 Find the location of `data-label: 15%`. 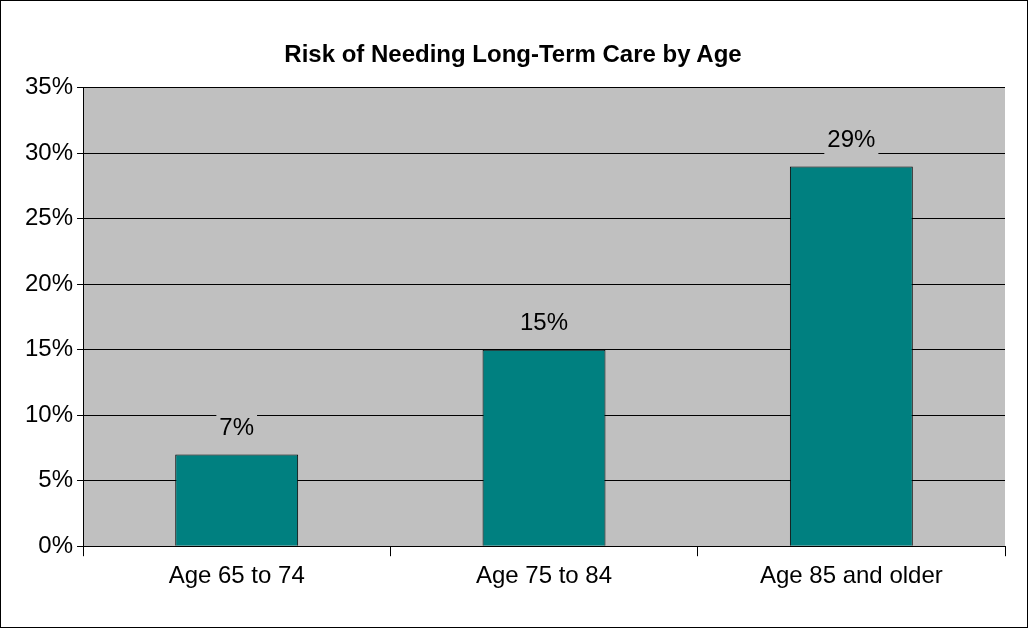

data-label: 15% is located at coordinates (544, 322).